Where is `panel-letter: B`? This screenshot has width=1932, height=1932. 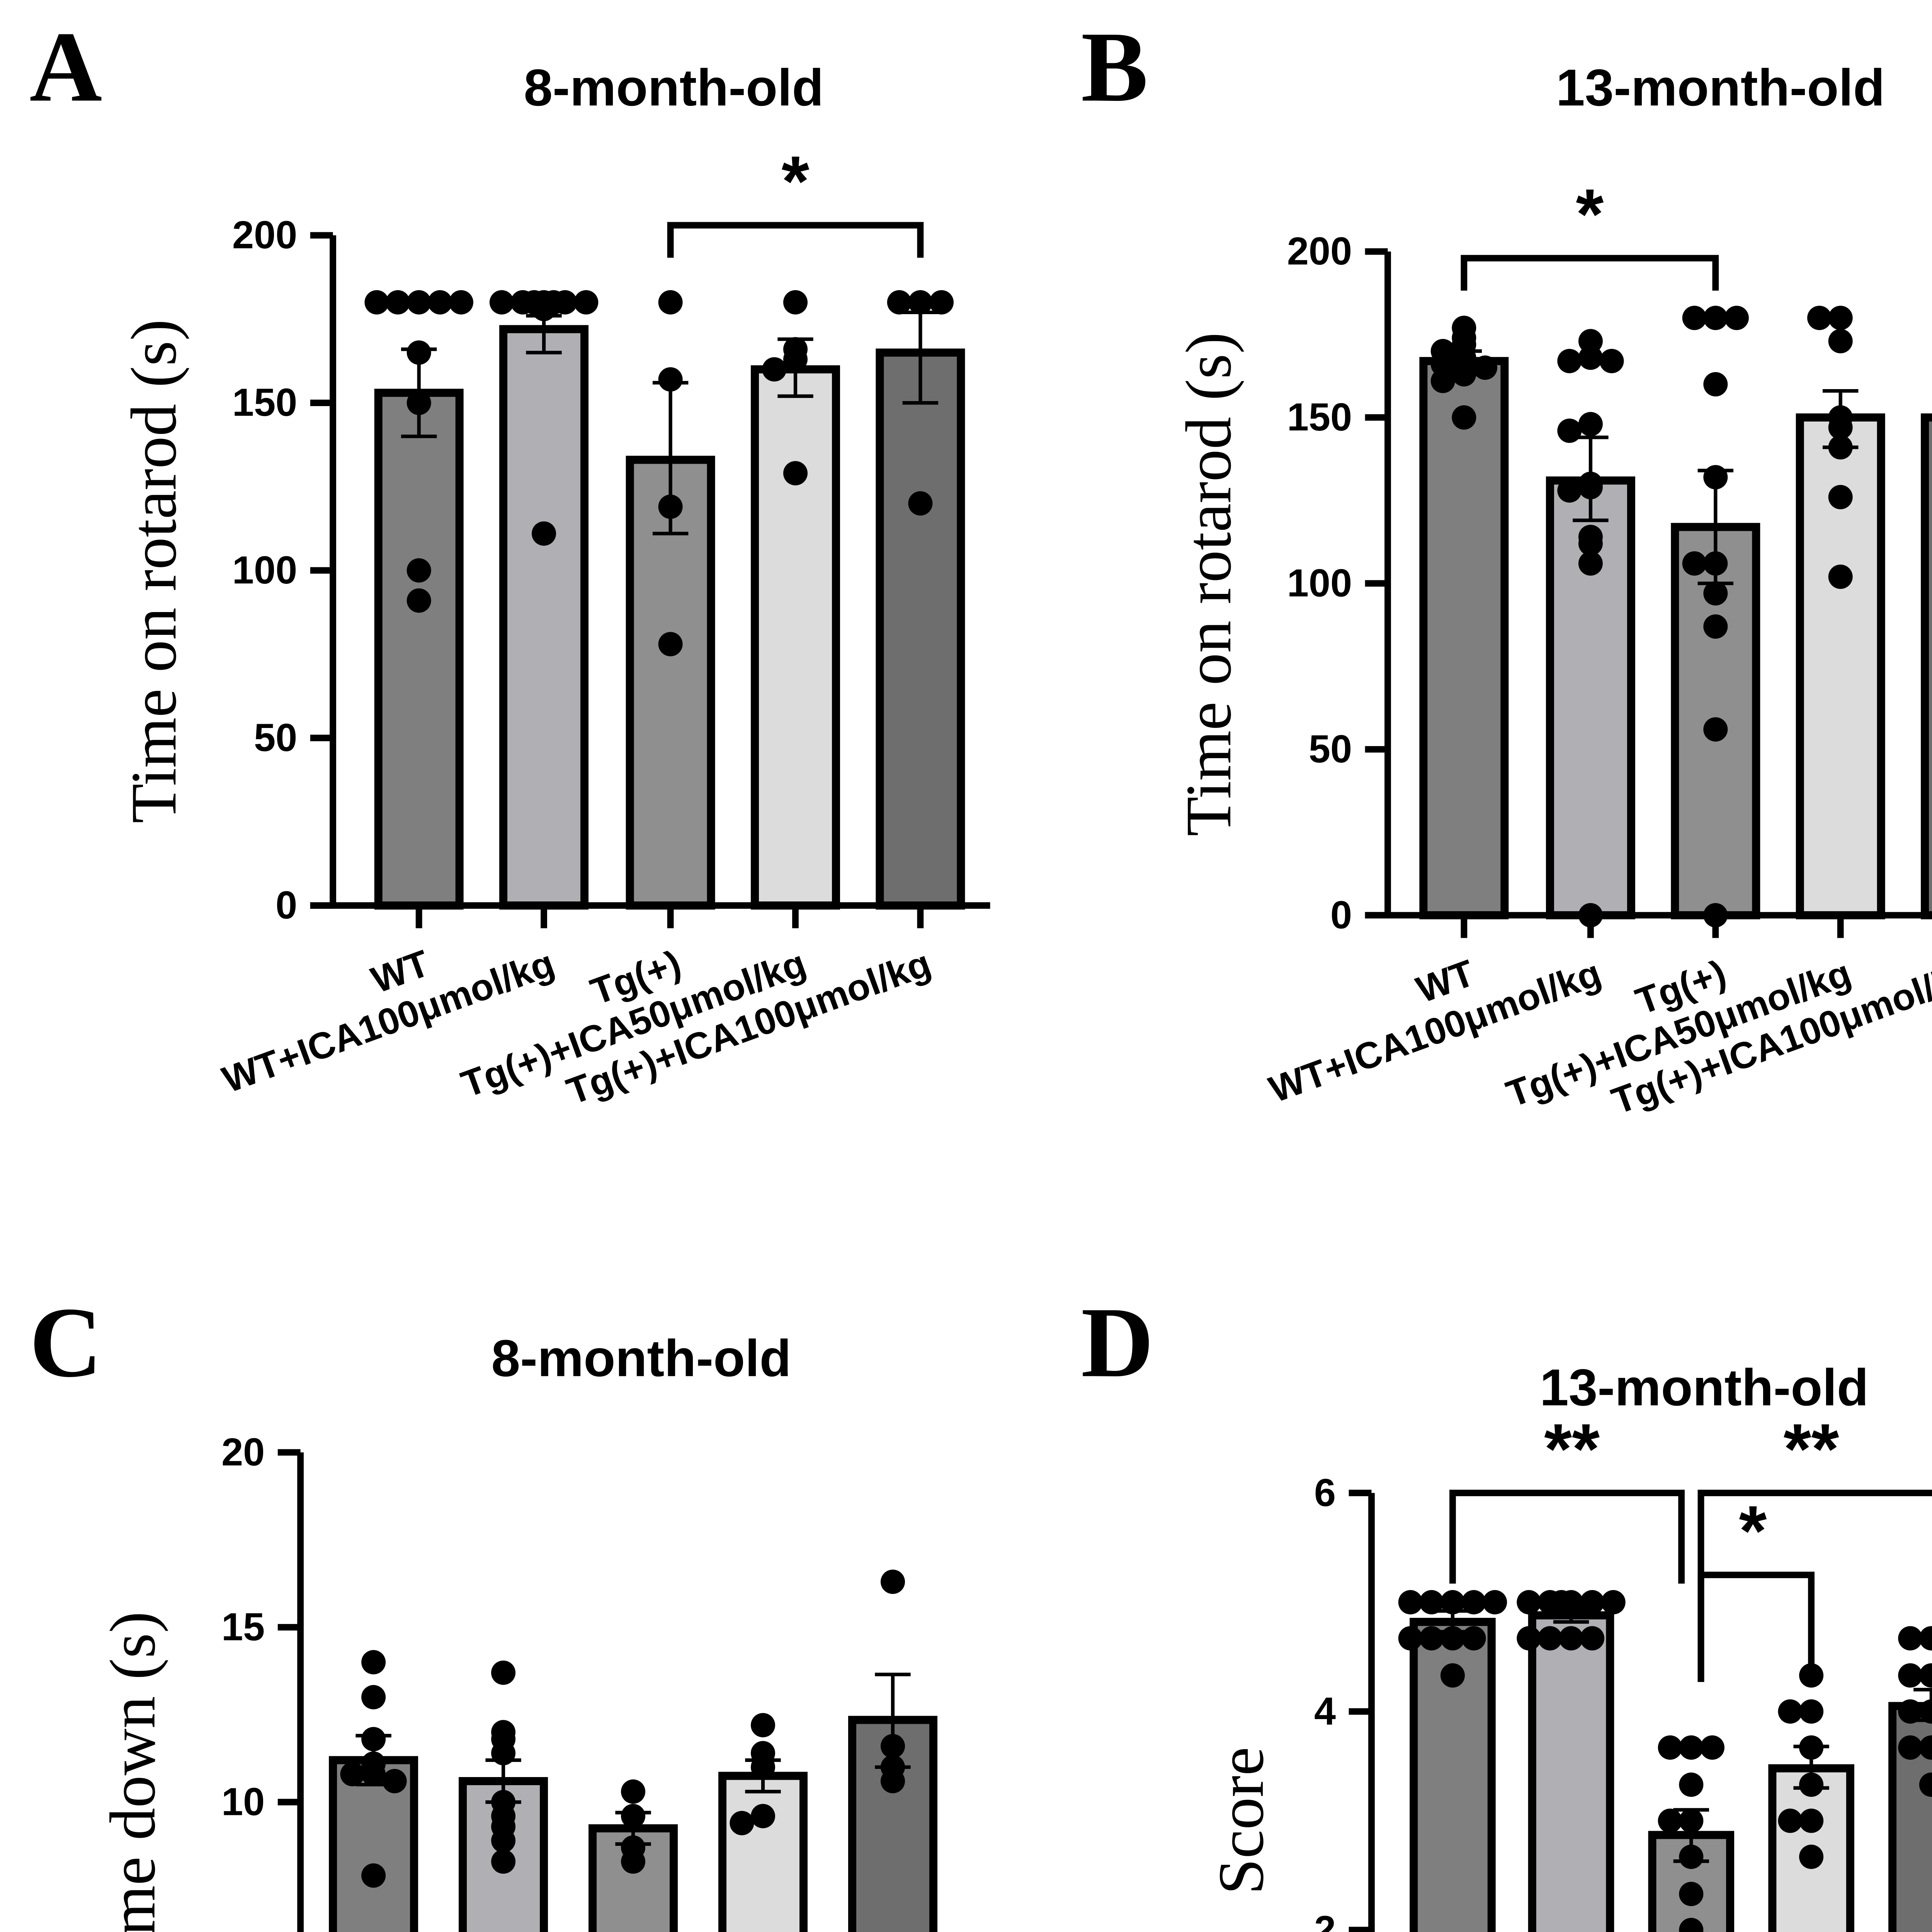 panel-letter: B is located at coordinates (1114, 66).